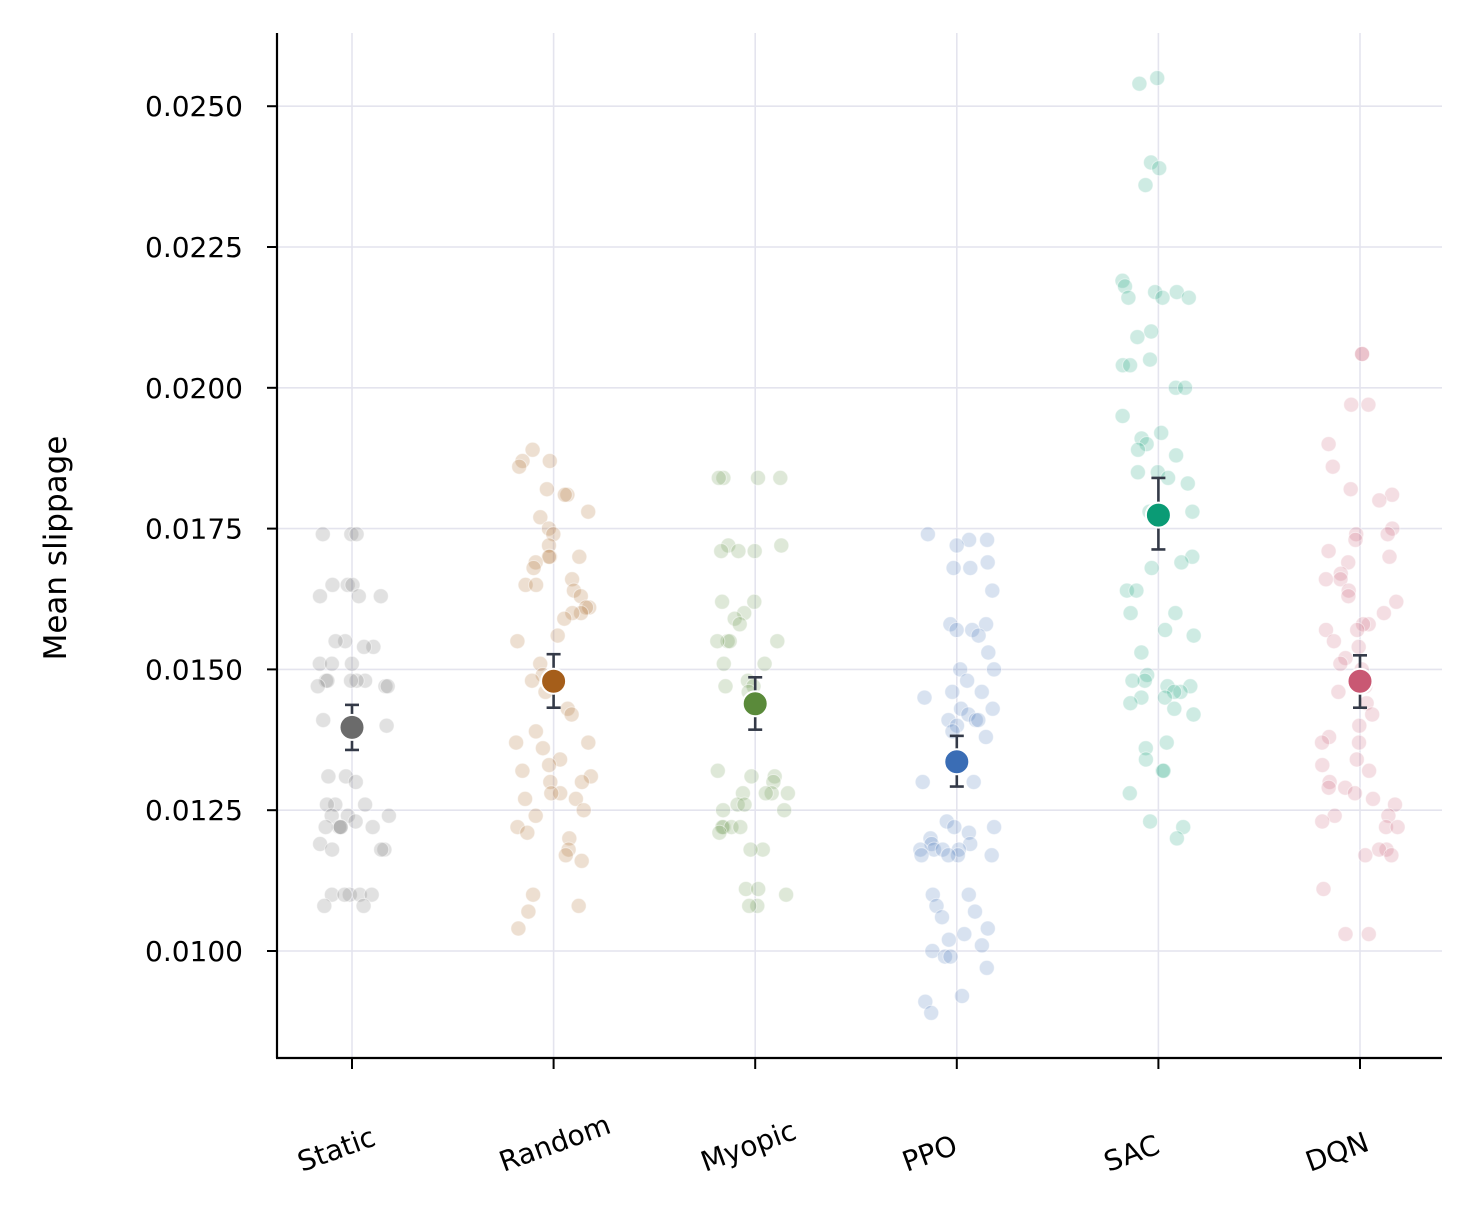 This screenshot has width=1475, height=1230. What do you see at coordinates (56, 548) in the screenshot?
I see `y-axis-title: Mean slippage` at bounding box center [56, 548].